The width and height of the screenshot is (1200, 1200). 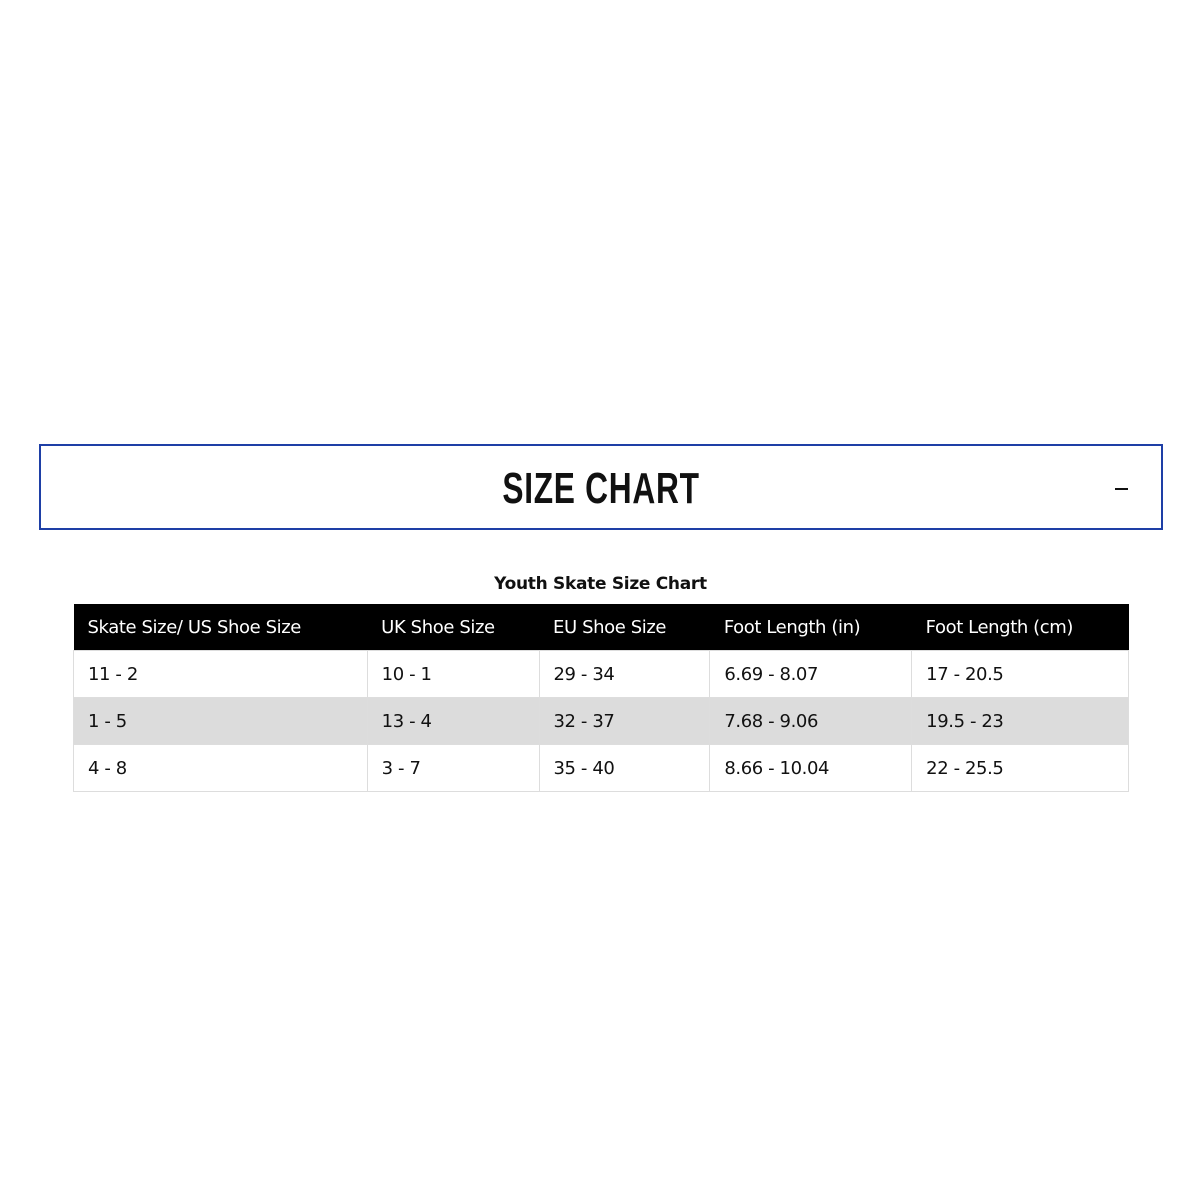 I want to click on minus-icon, so click(x=1123, y=488).